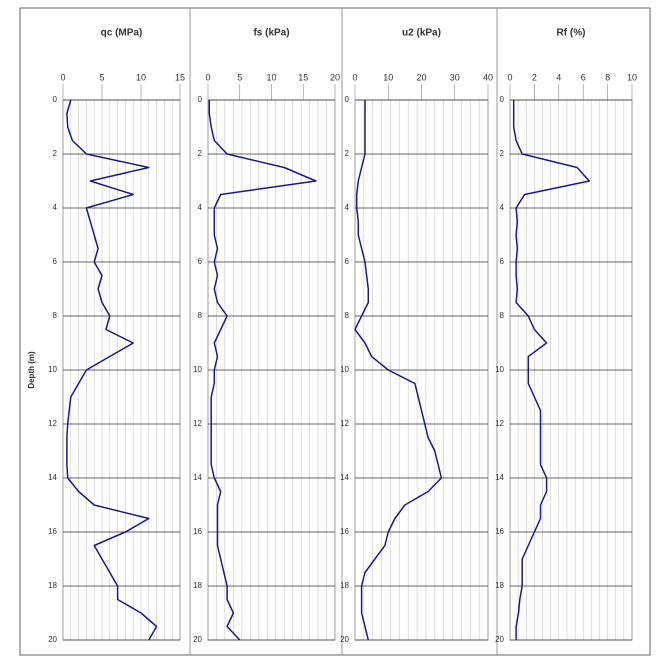 This screenshot has width=660, height=662. I want to click on x-tick-label: 4, so click(558, 77).